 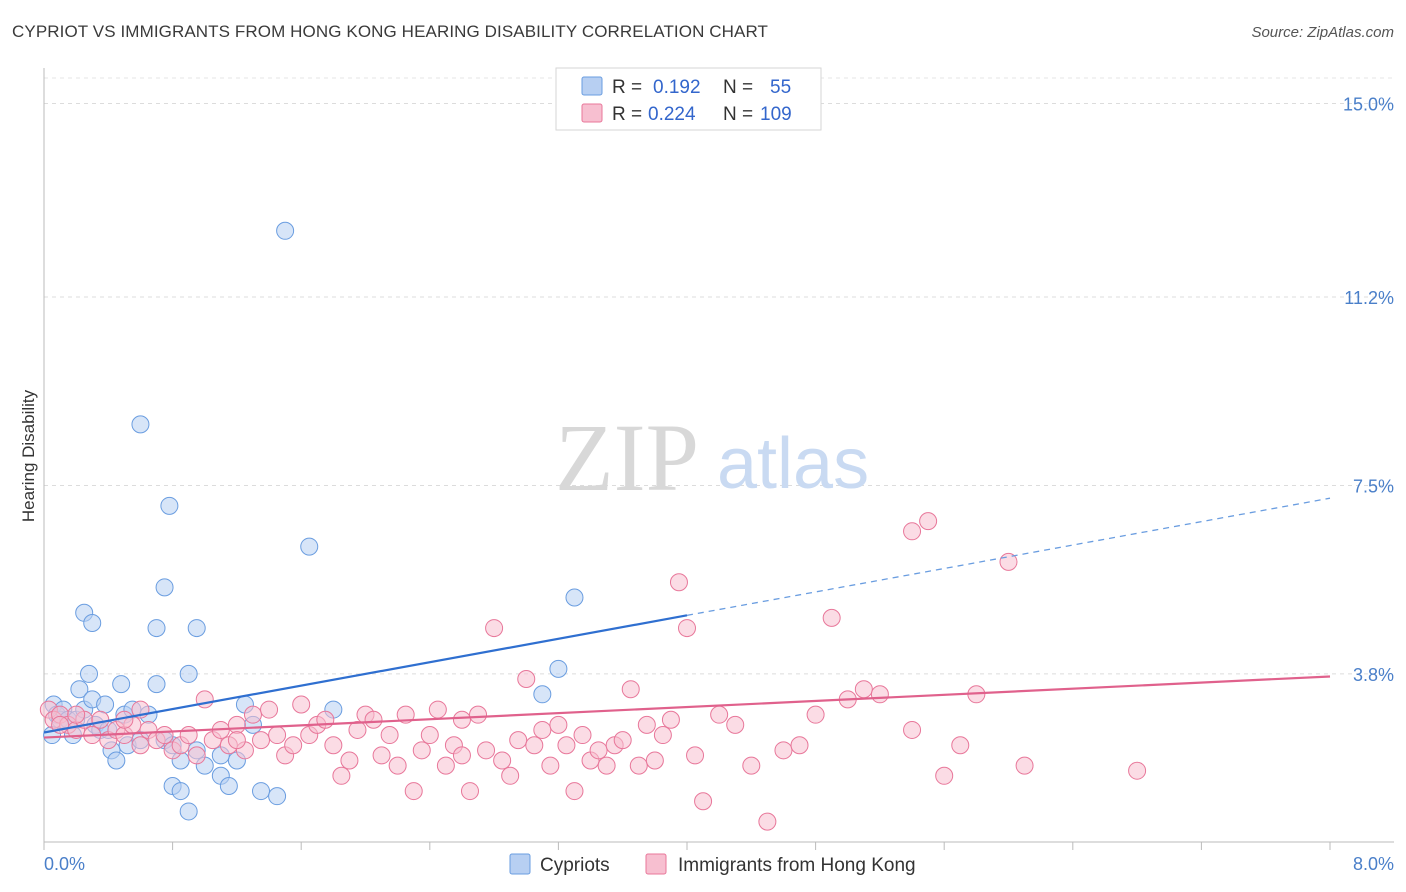 What do you see at coordinates (592, 86) in the screenshot?
I see `stats-legend-swatch-cypriots` at bounding box center [592, 86].